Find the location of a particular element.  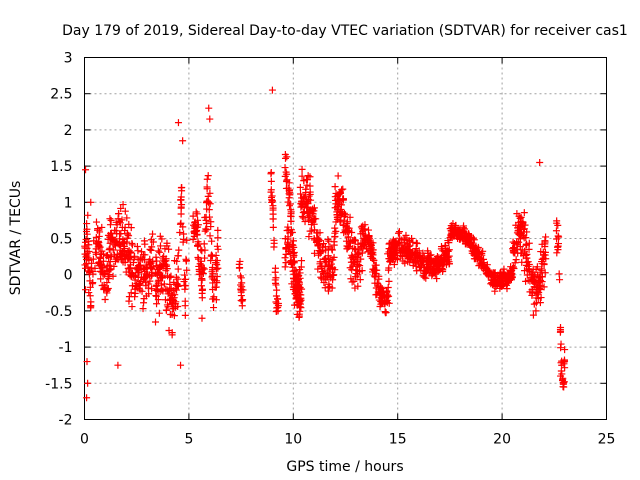

y-tick-label: 1.5 is located at coordinates (61, 167).